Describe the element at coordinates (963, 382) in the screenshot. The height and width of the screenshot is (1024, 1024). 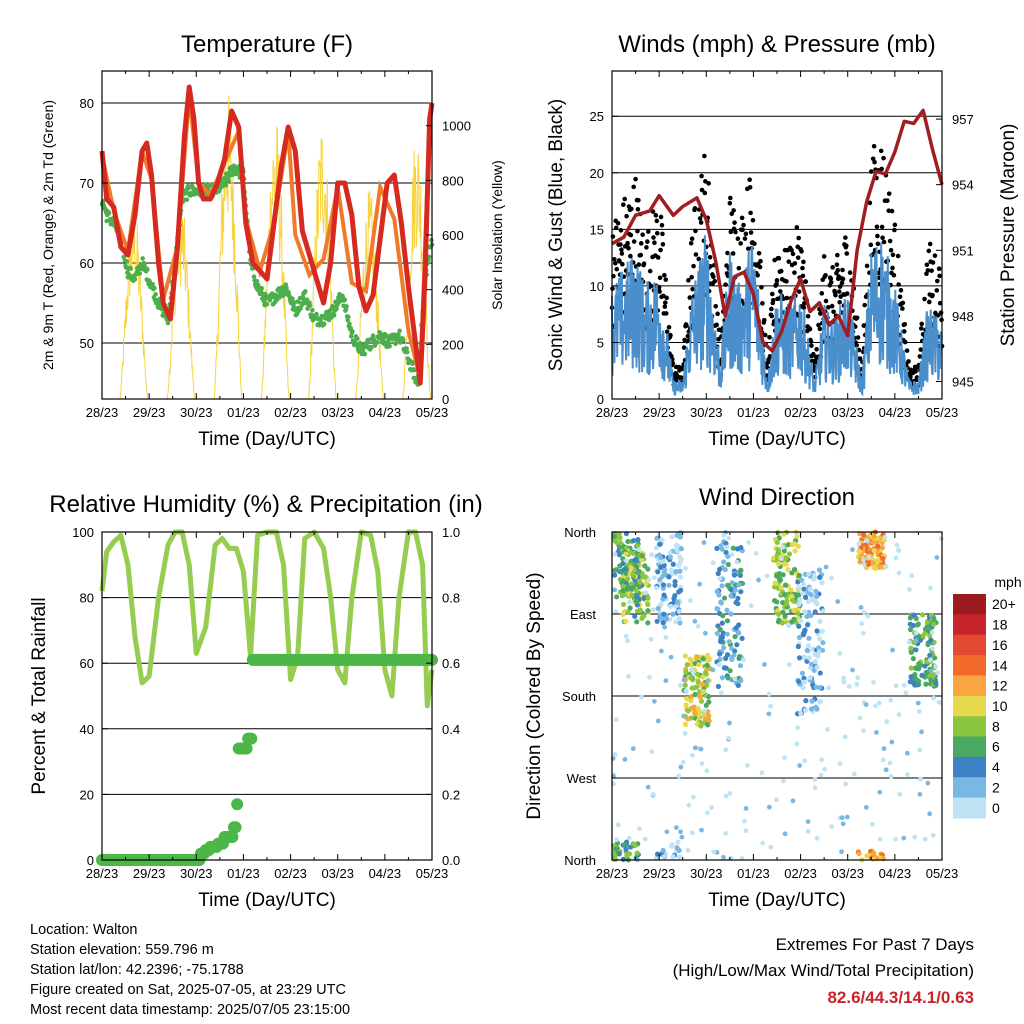
I see `y-right-tick-label: 945` at that location.